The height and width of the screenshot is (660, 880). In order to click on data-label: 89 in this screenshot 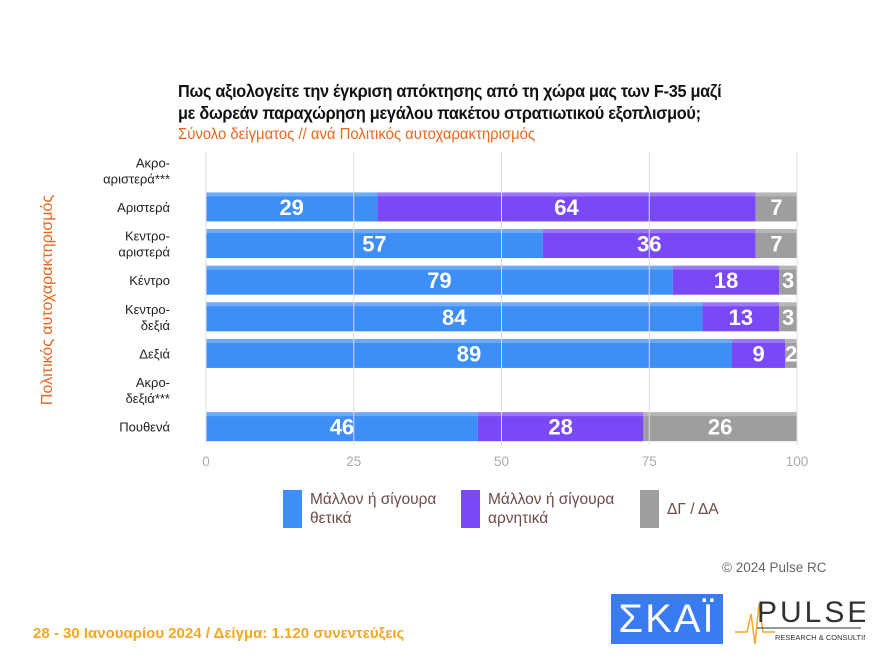, I will do `click(469, 353)`.